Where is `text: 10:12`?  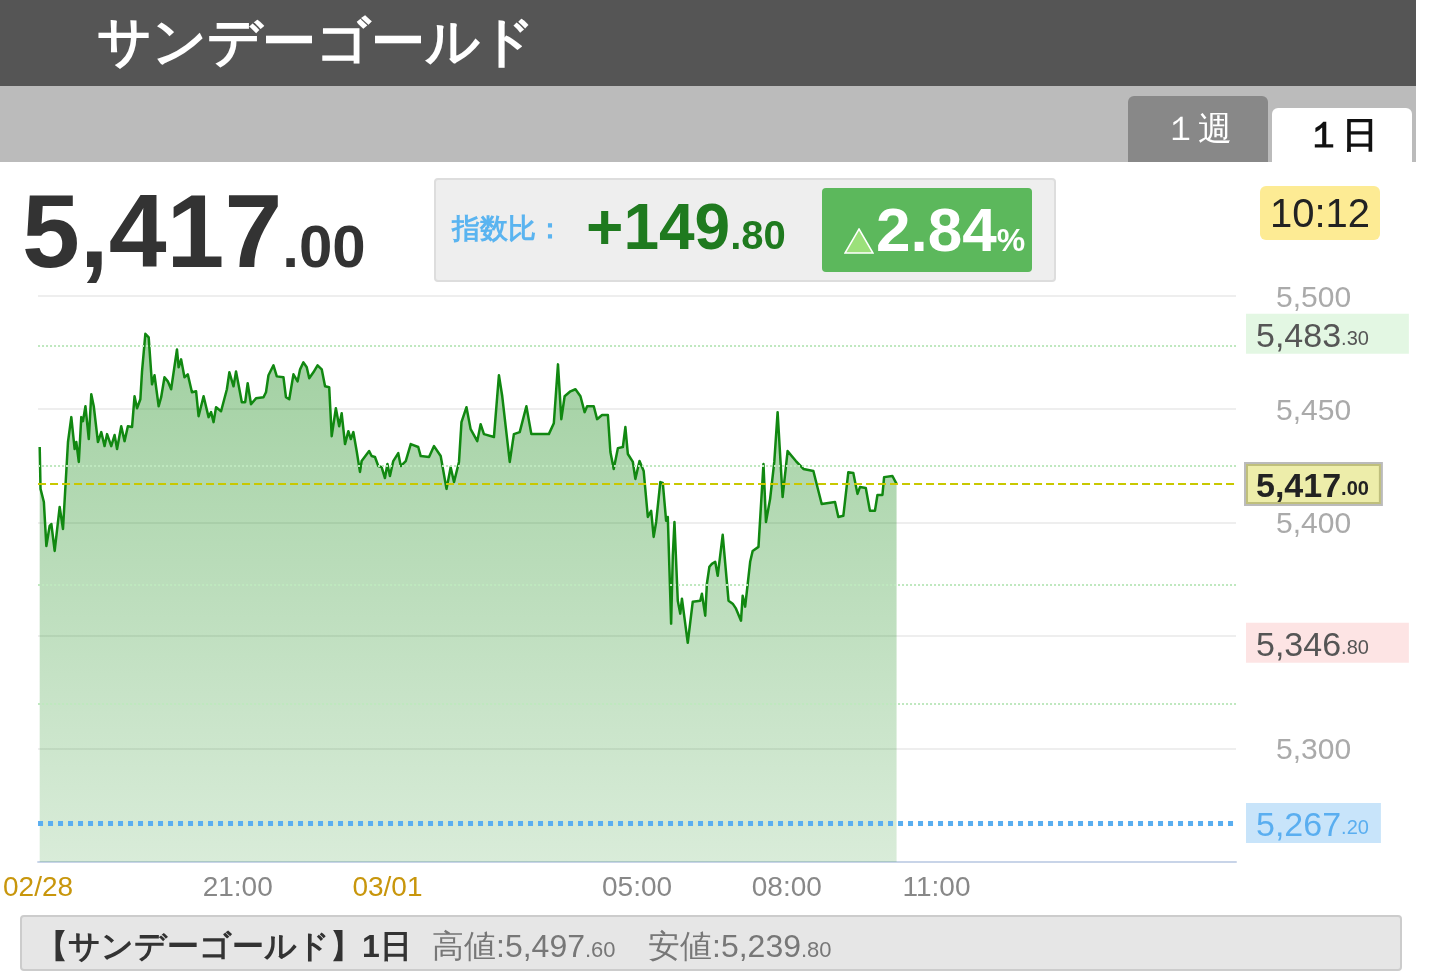
text: 10:12 is located at coordinates (1320, 213).